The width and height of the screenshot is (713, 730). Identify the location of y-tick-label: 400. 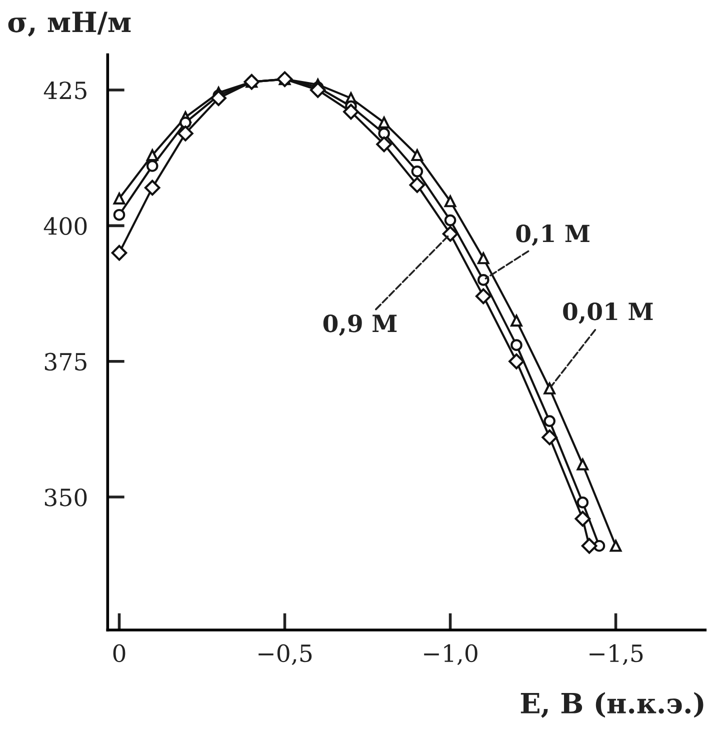
(65, 226).